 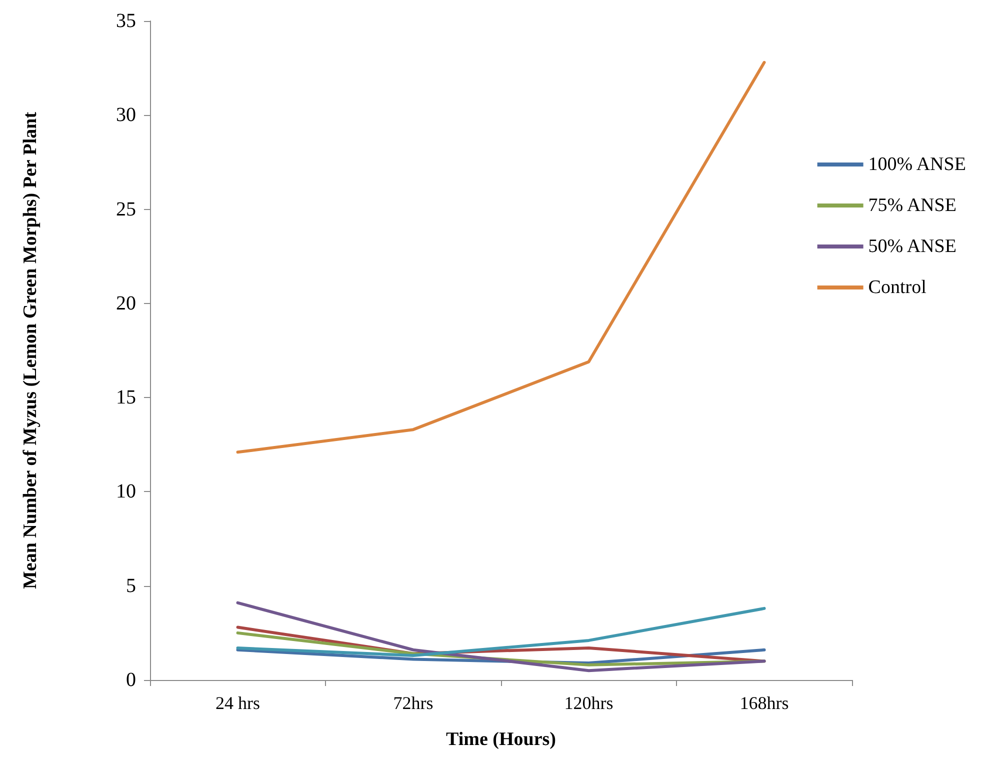 What do you see at coordinates (126, 115) in the screenshot?
I see `y-tick-label: 30` at bounding box center [126, 115].